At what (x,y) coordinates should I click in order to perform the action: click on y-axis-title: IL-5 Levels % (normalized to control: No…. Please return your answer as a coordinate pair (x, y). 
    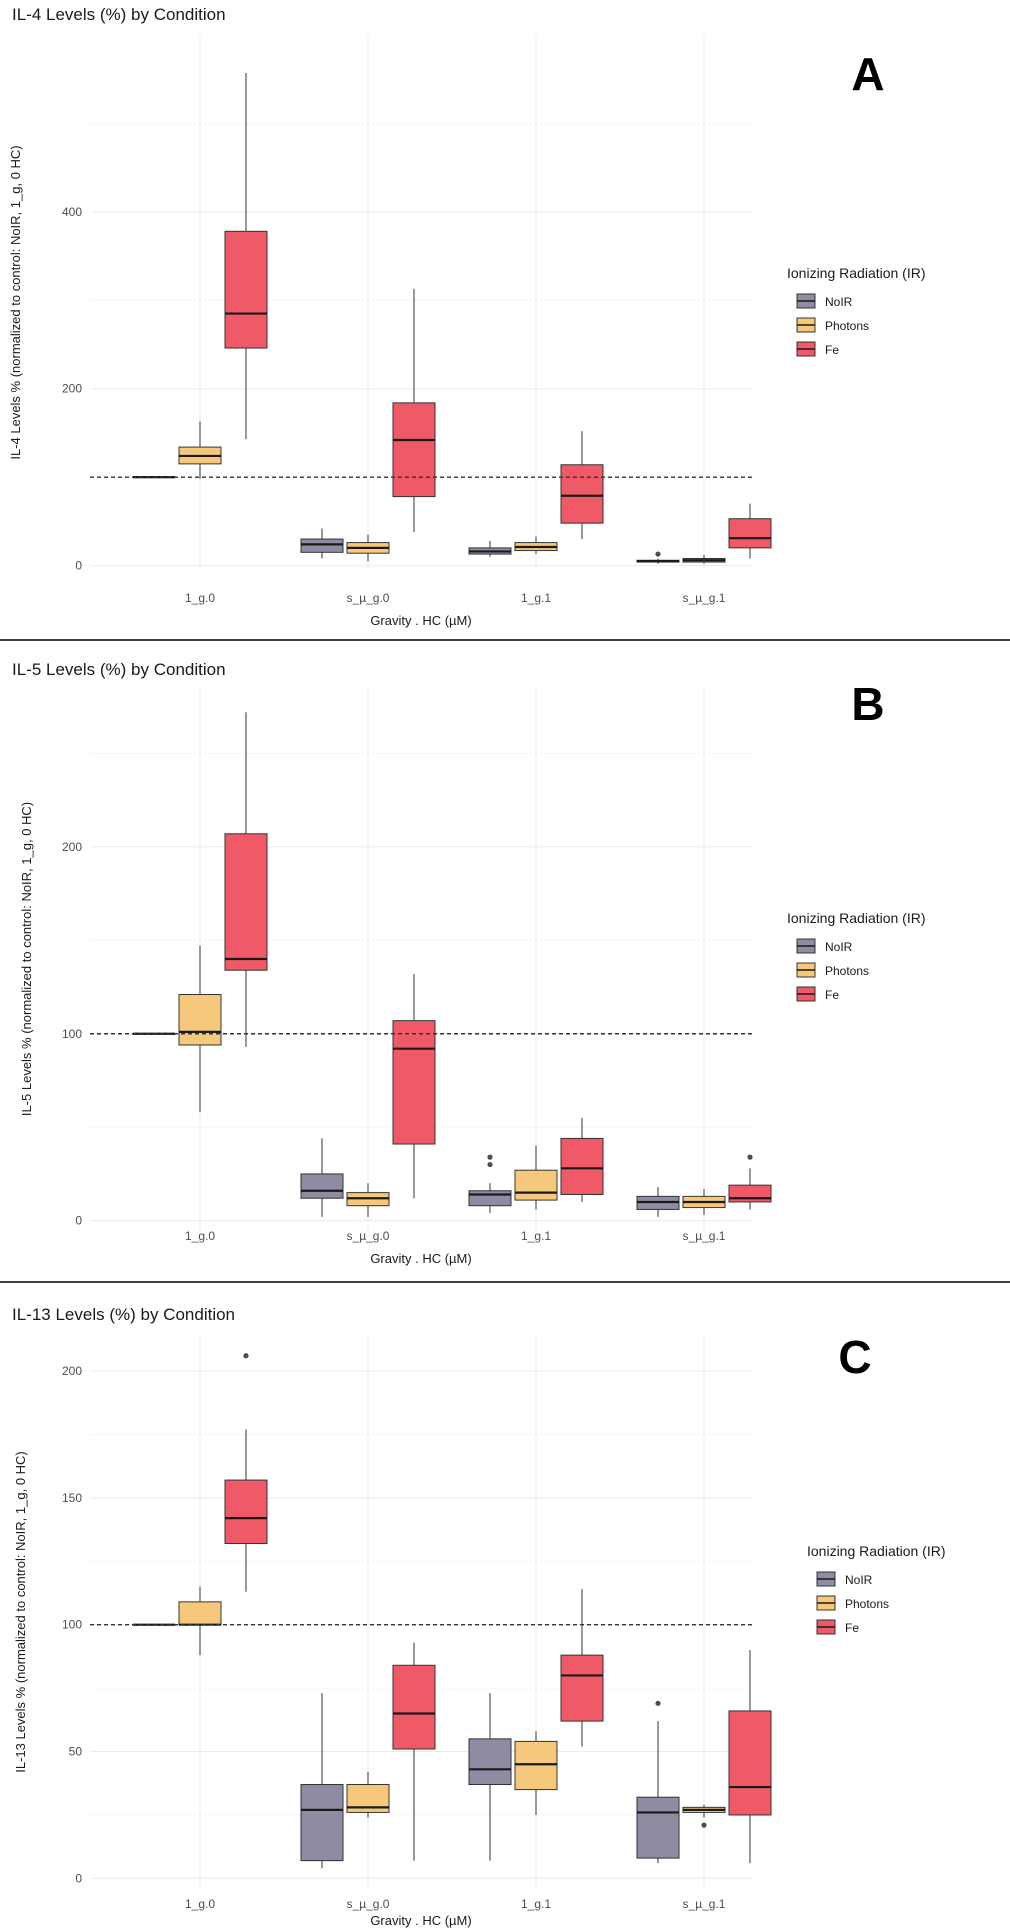
    Looking at the image, I should click on (26, 959).